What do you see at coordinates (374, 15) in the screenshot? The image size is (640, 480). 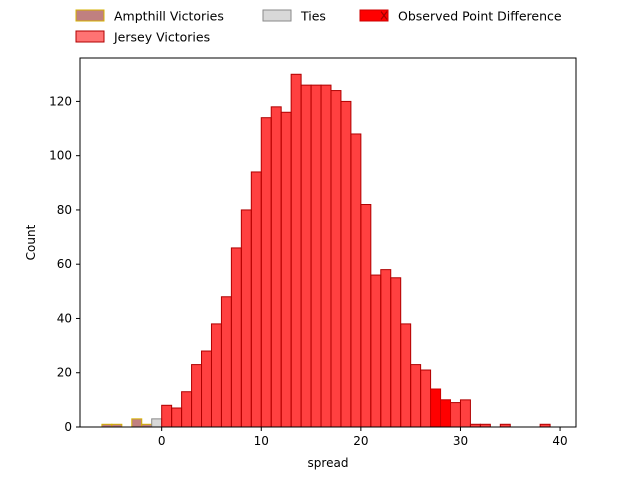 I see `observed-swatch` at bounding box center [374, 15].